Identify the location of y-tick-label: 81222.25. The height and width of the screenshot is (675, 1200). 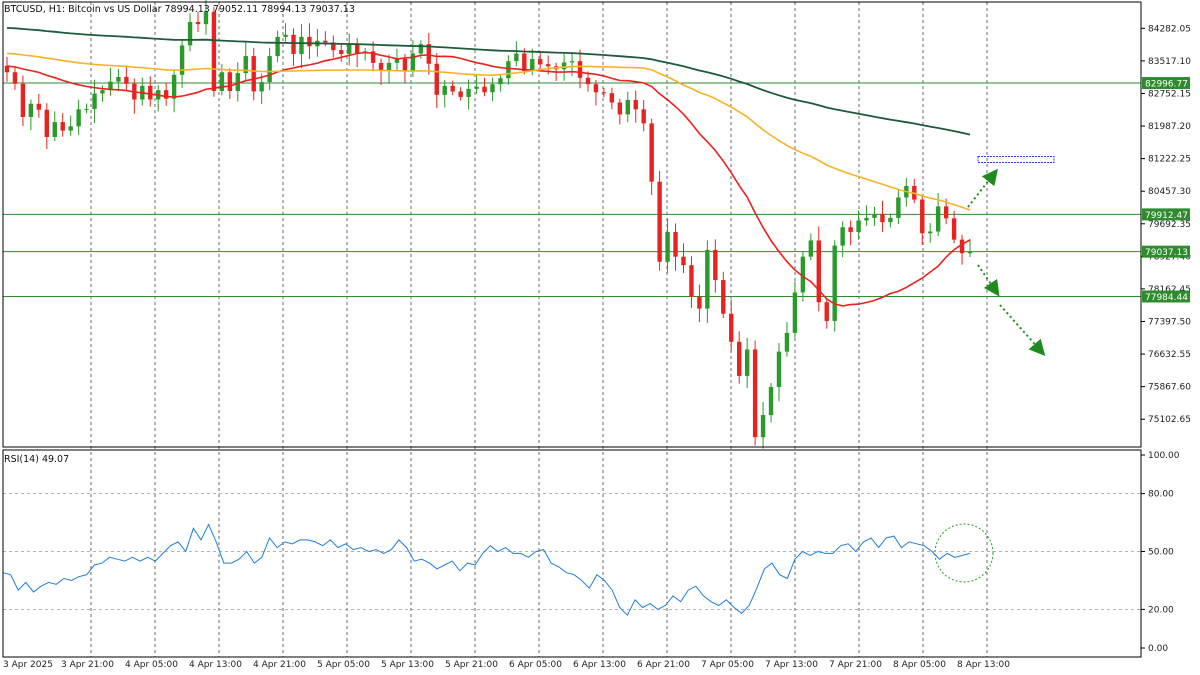
(1169, 160).